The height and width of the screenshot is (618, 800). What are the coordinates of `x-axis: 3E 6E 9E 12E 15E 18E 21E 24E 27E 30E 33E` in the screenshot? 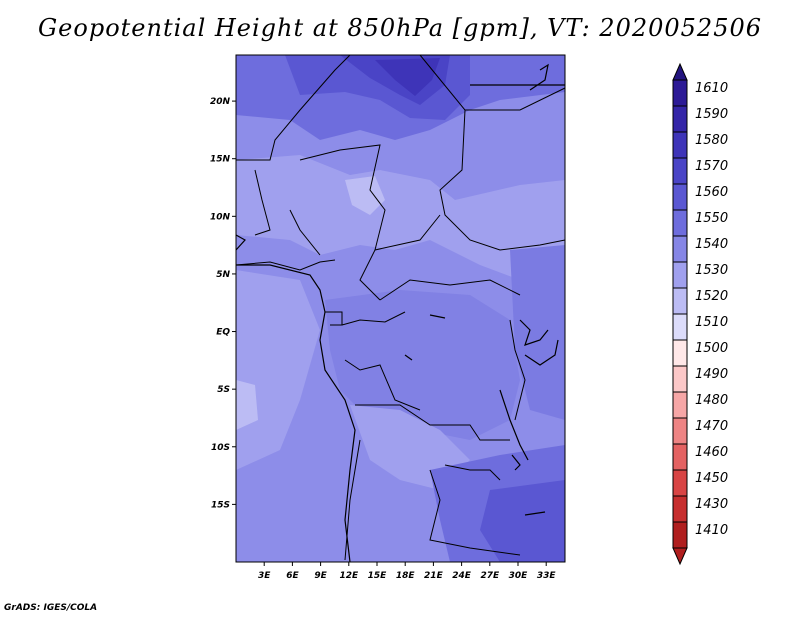 It's located at (407, 571).